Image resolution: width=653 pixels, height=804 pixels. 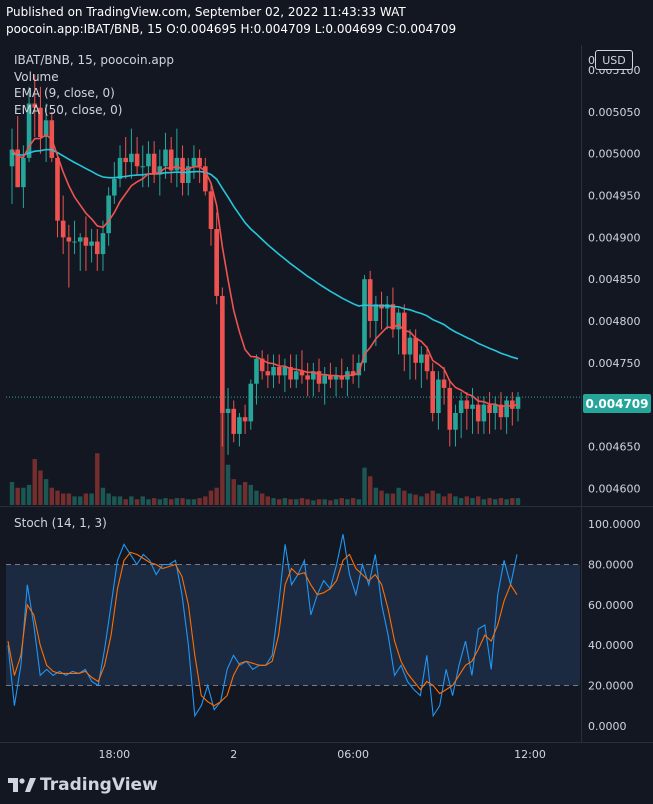 What do you see at coordinates (614, 237) in the screenshot?
I see `price-tick-label: 0.004900` at bounding box center [614, 237].